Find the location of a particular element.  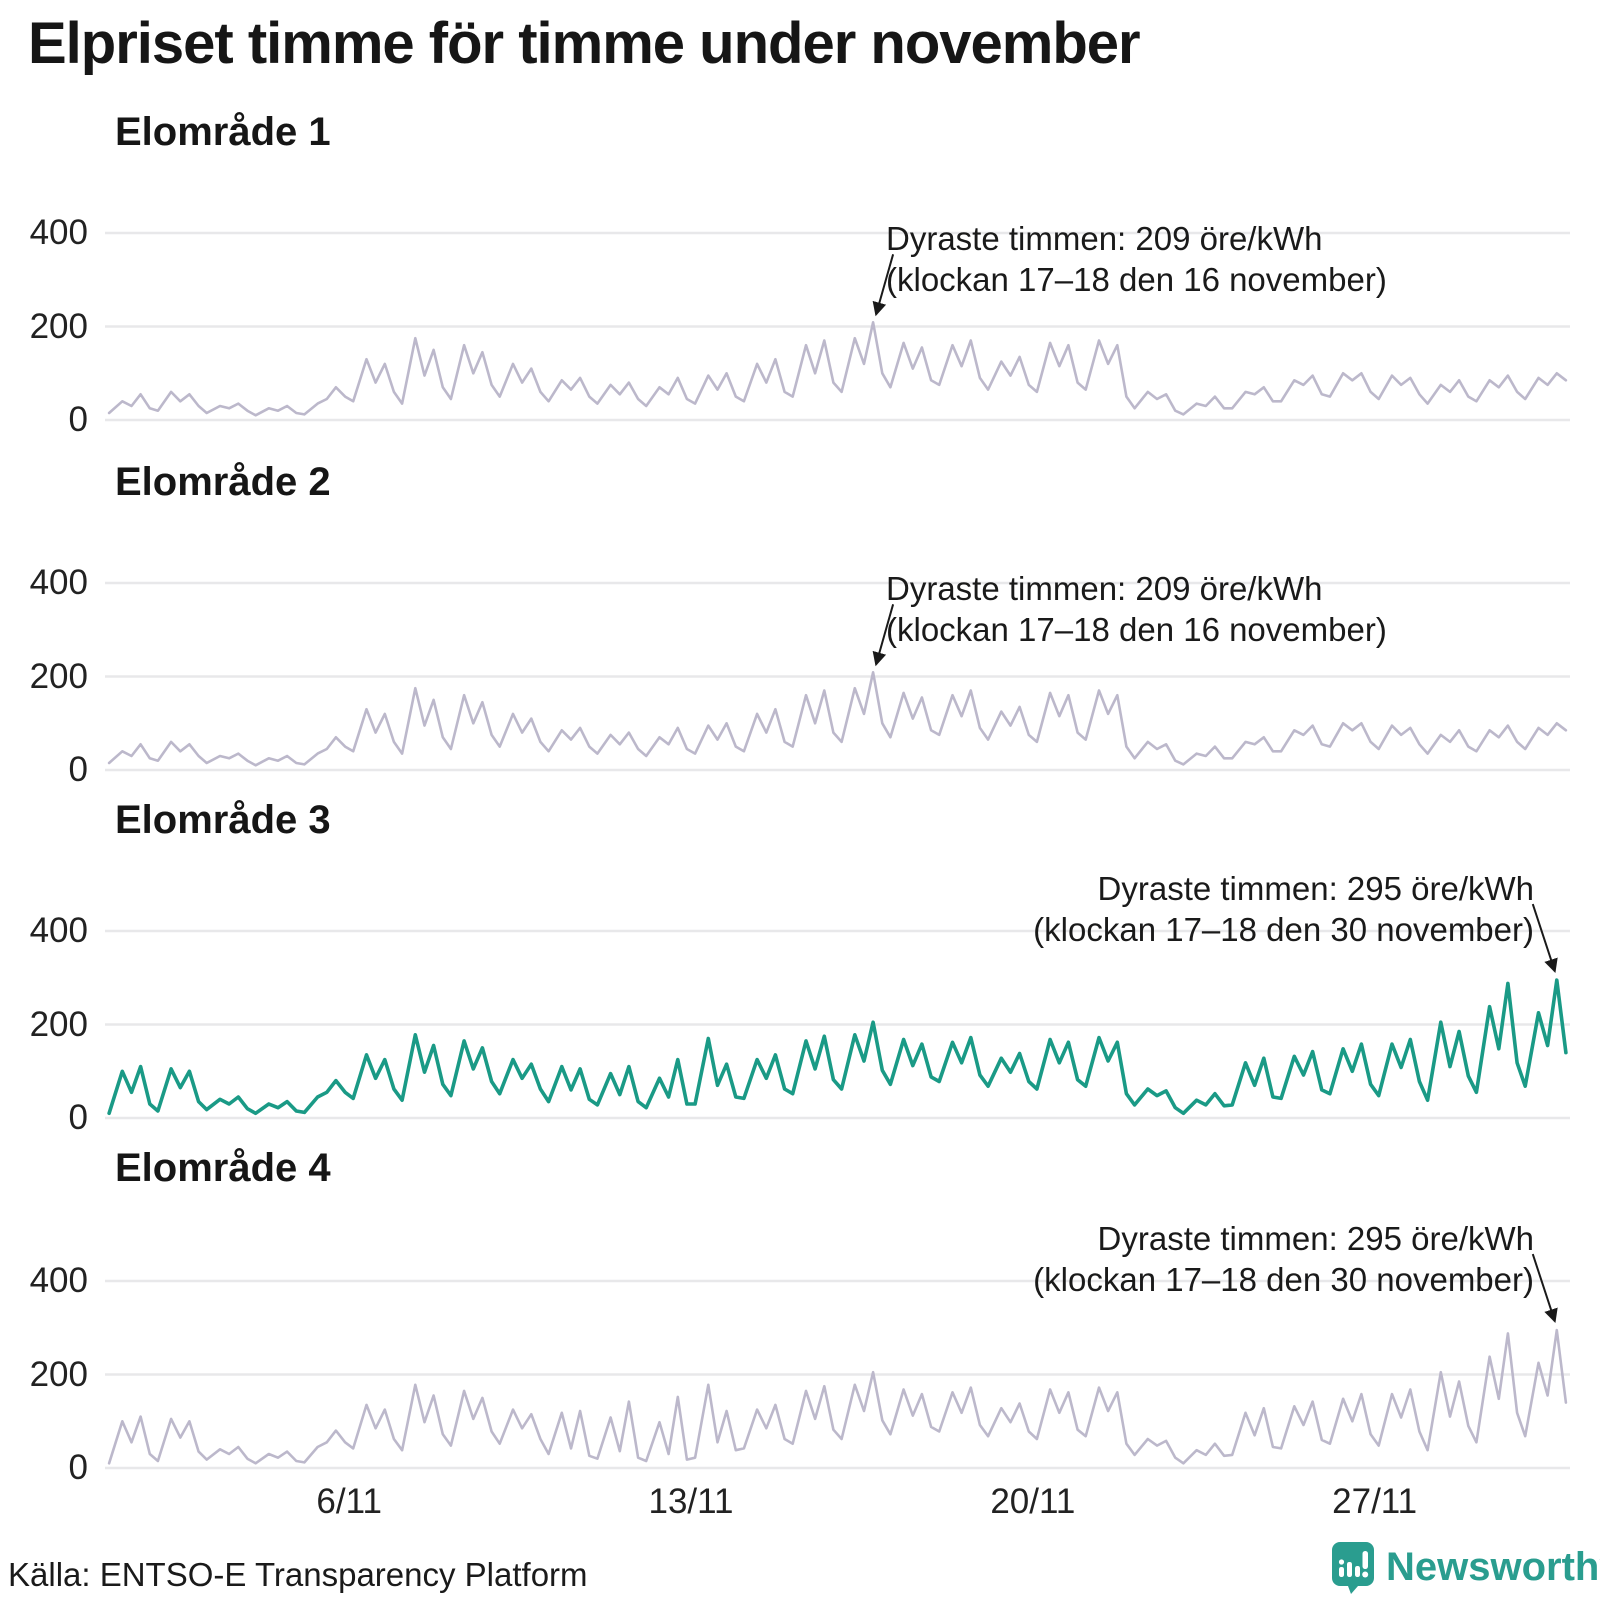

newsworthy-wordmark: Newsworthy is located at coordinates (1493, 1566).